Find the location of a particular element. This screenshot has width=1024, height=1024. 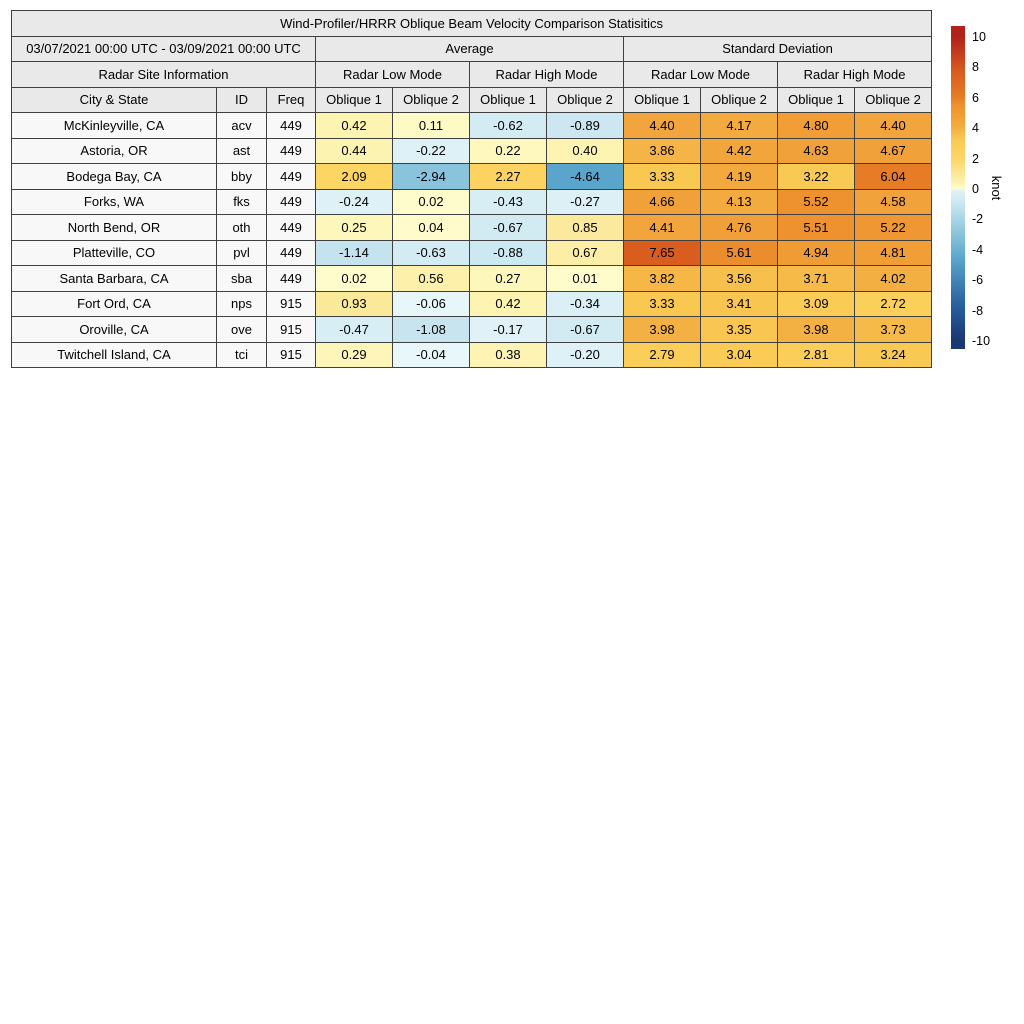

value-cell: -0.27 is located at coordinates (585, 201).